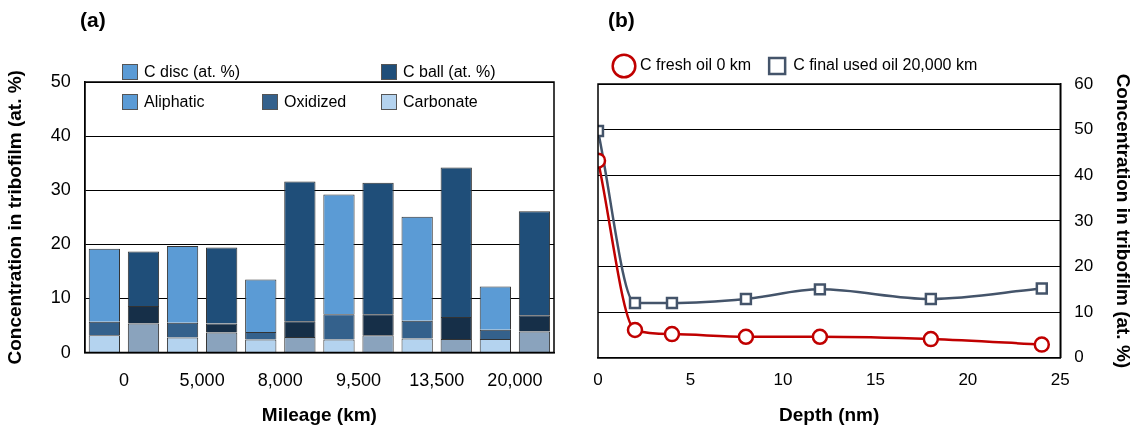 Image resolution: width=1142 pixels, height=431 pixels. What do you see at coordinates (202, 380) in the screenshot?
I see `x-tick-label: 5,000` at bounding box center [202, 380].